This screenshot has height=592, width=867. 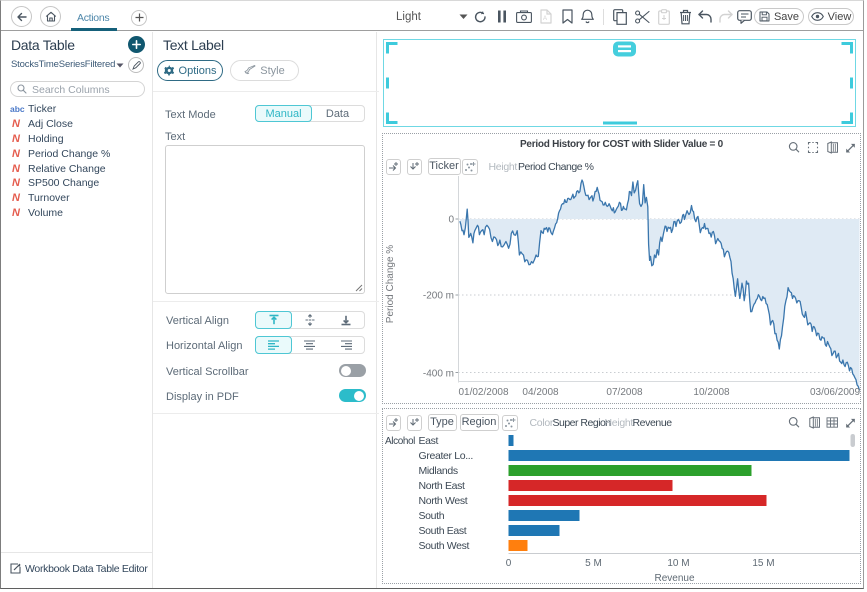 I want to click on svg-text: 07/2008, so click(x=624, y=392).